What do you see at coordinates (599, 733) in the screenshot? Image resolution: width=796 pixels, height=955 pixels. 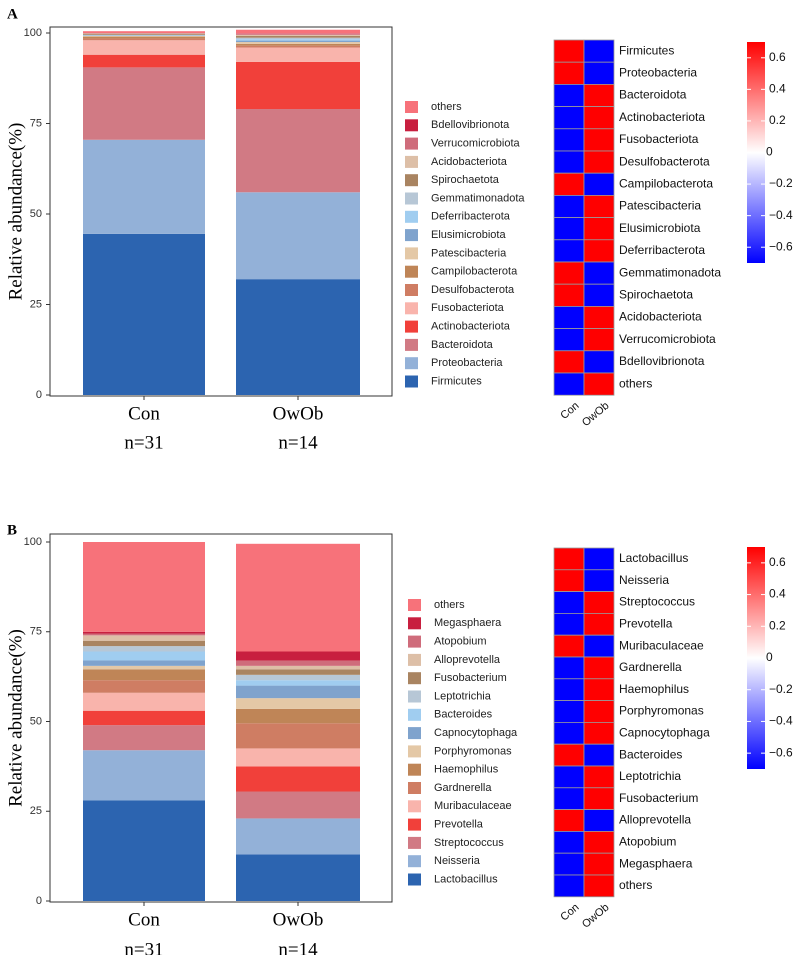 I see `heatmap-cell-capnocytophaga-owob` at bounding box center [599, 733].